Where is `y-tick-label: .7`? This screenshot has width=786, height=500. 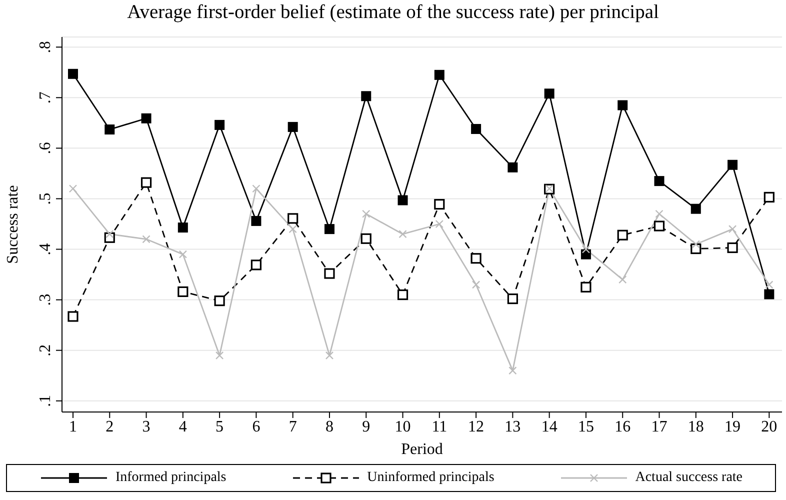 y-tick-label: .7 is located at coordinates (45, 98).